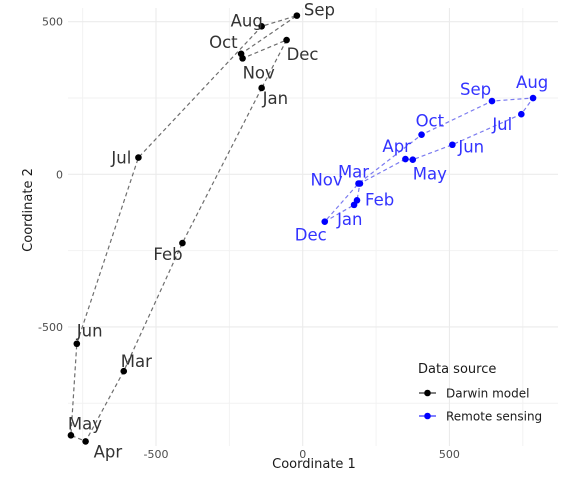 This screenshot has width=576, height=480. I want to click on legend: Data source Darwin model Remote sensing, so click(480, 393).